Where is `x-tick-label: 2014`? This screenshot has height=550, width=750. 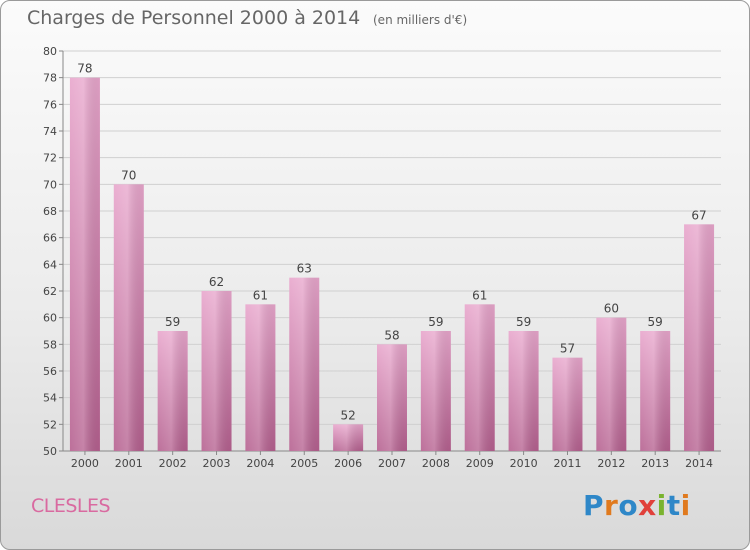
x-tick-label: 2014 is located at coordinates (699, 463).